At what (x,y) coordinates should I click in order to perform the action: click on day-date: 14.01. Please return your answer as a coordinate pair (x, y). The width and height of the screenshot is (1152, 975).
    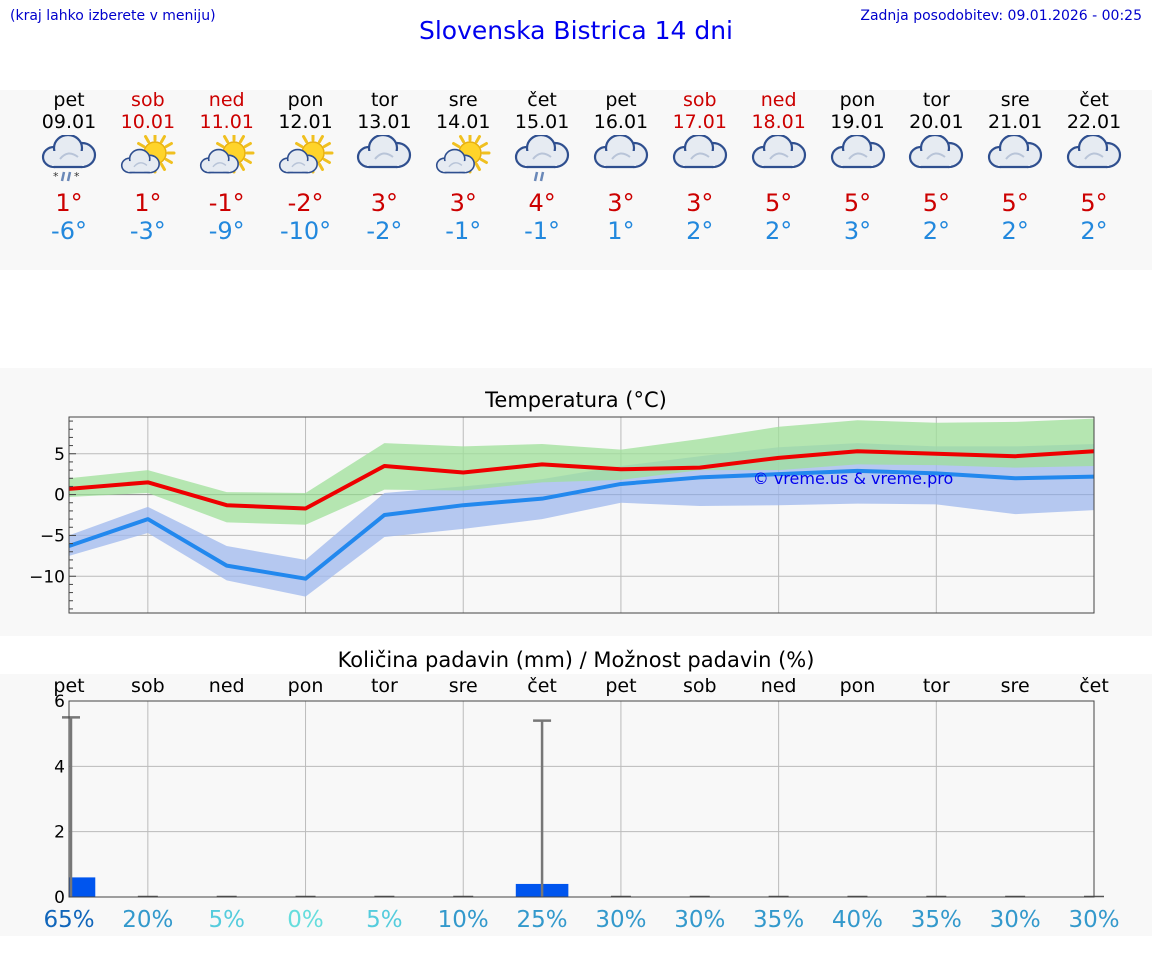
    Looking at the image, I should click on (463, 122).